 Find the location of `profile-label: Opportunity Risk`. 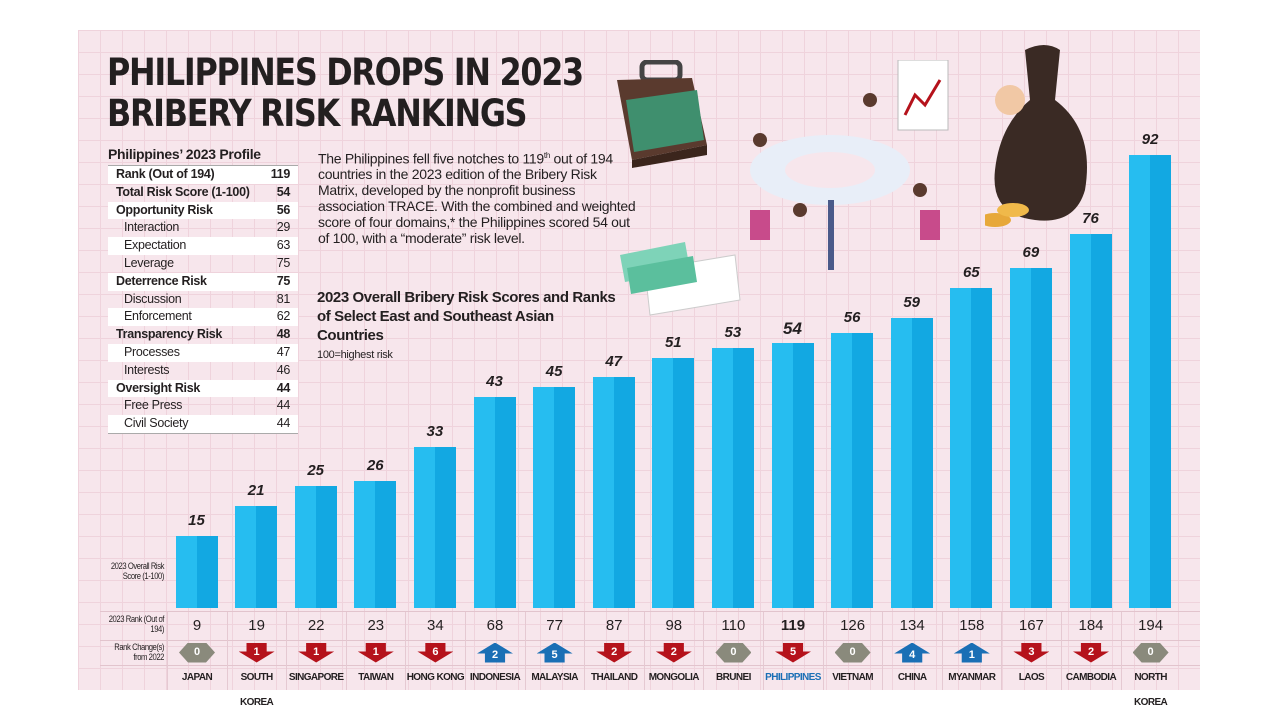

profile-label: Opportunity Risk is located at coordinates (164, 209).